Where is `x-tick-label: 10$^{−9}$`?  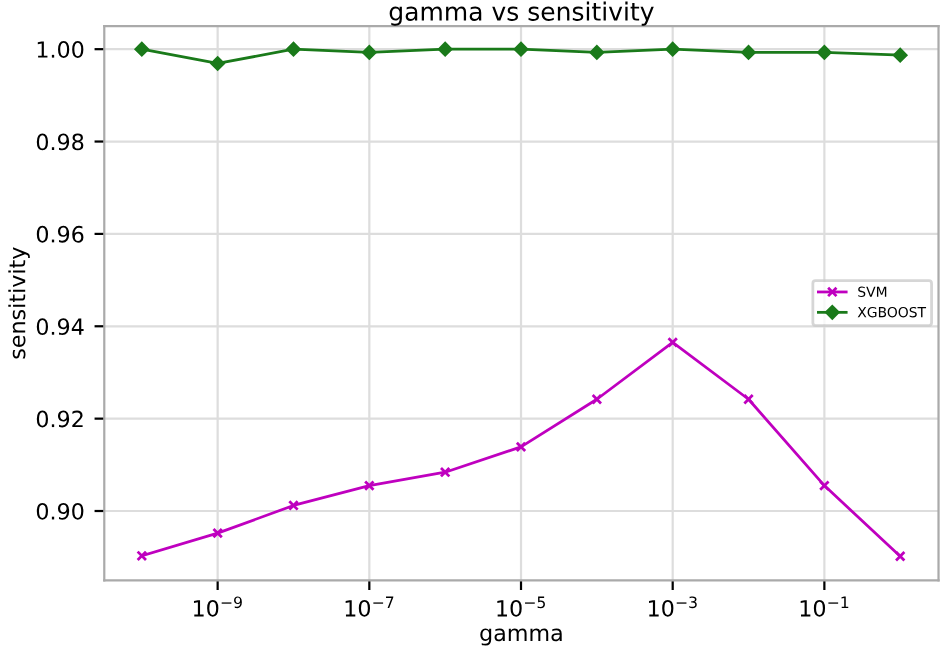 x-tick-label: 10$^{−9}$ is located at coordinates (217, 606).